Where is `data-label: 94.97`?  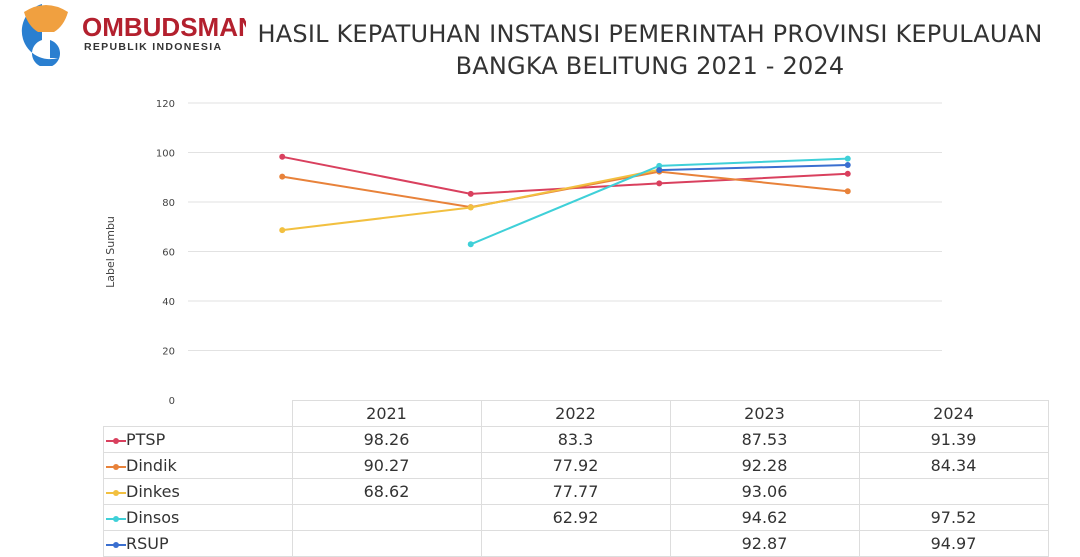 data-label: 94.97 is located at coordinates (953, 543).